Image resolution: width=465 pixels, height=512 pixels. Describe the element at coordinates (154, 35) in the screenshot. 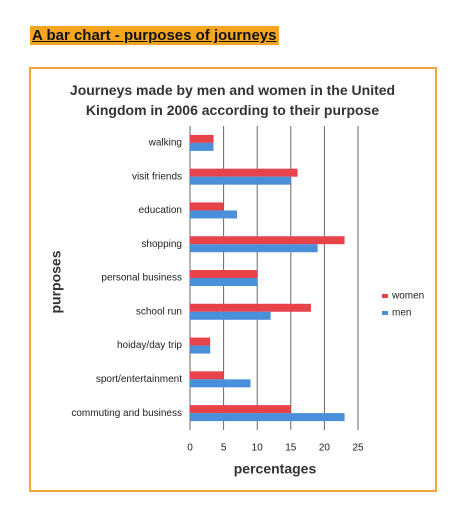

I see `page-heading: A bar chart - purposes of journeys` at that location.